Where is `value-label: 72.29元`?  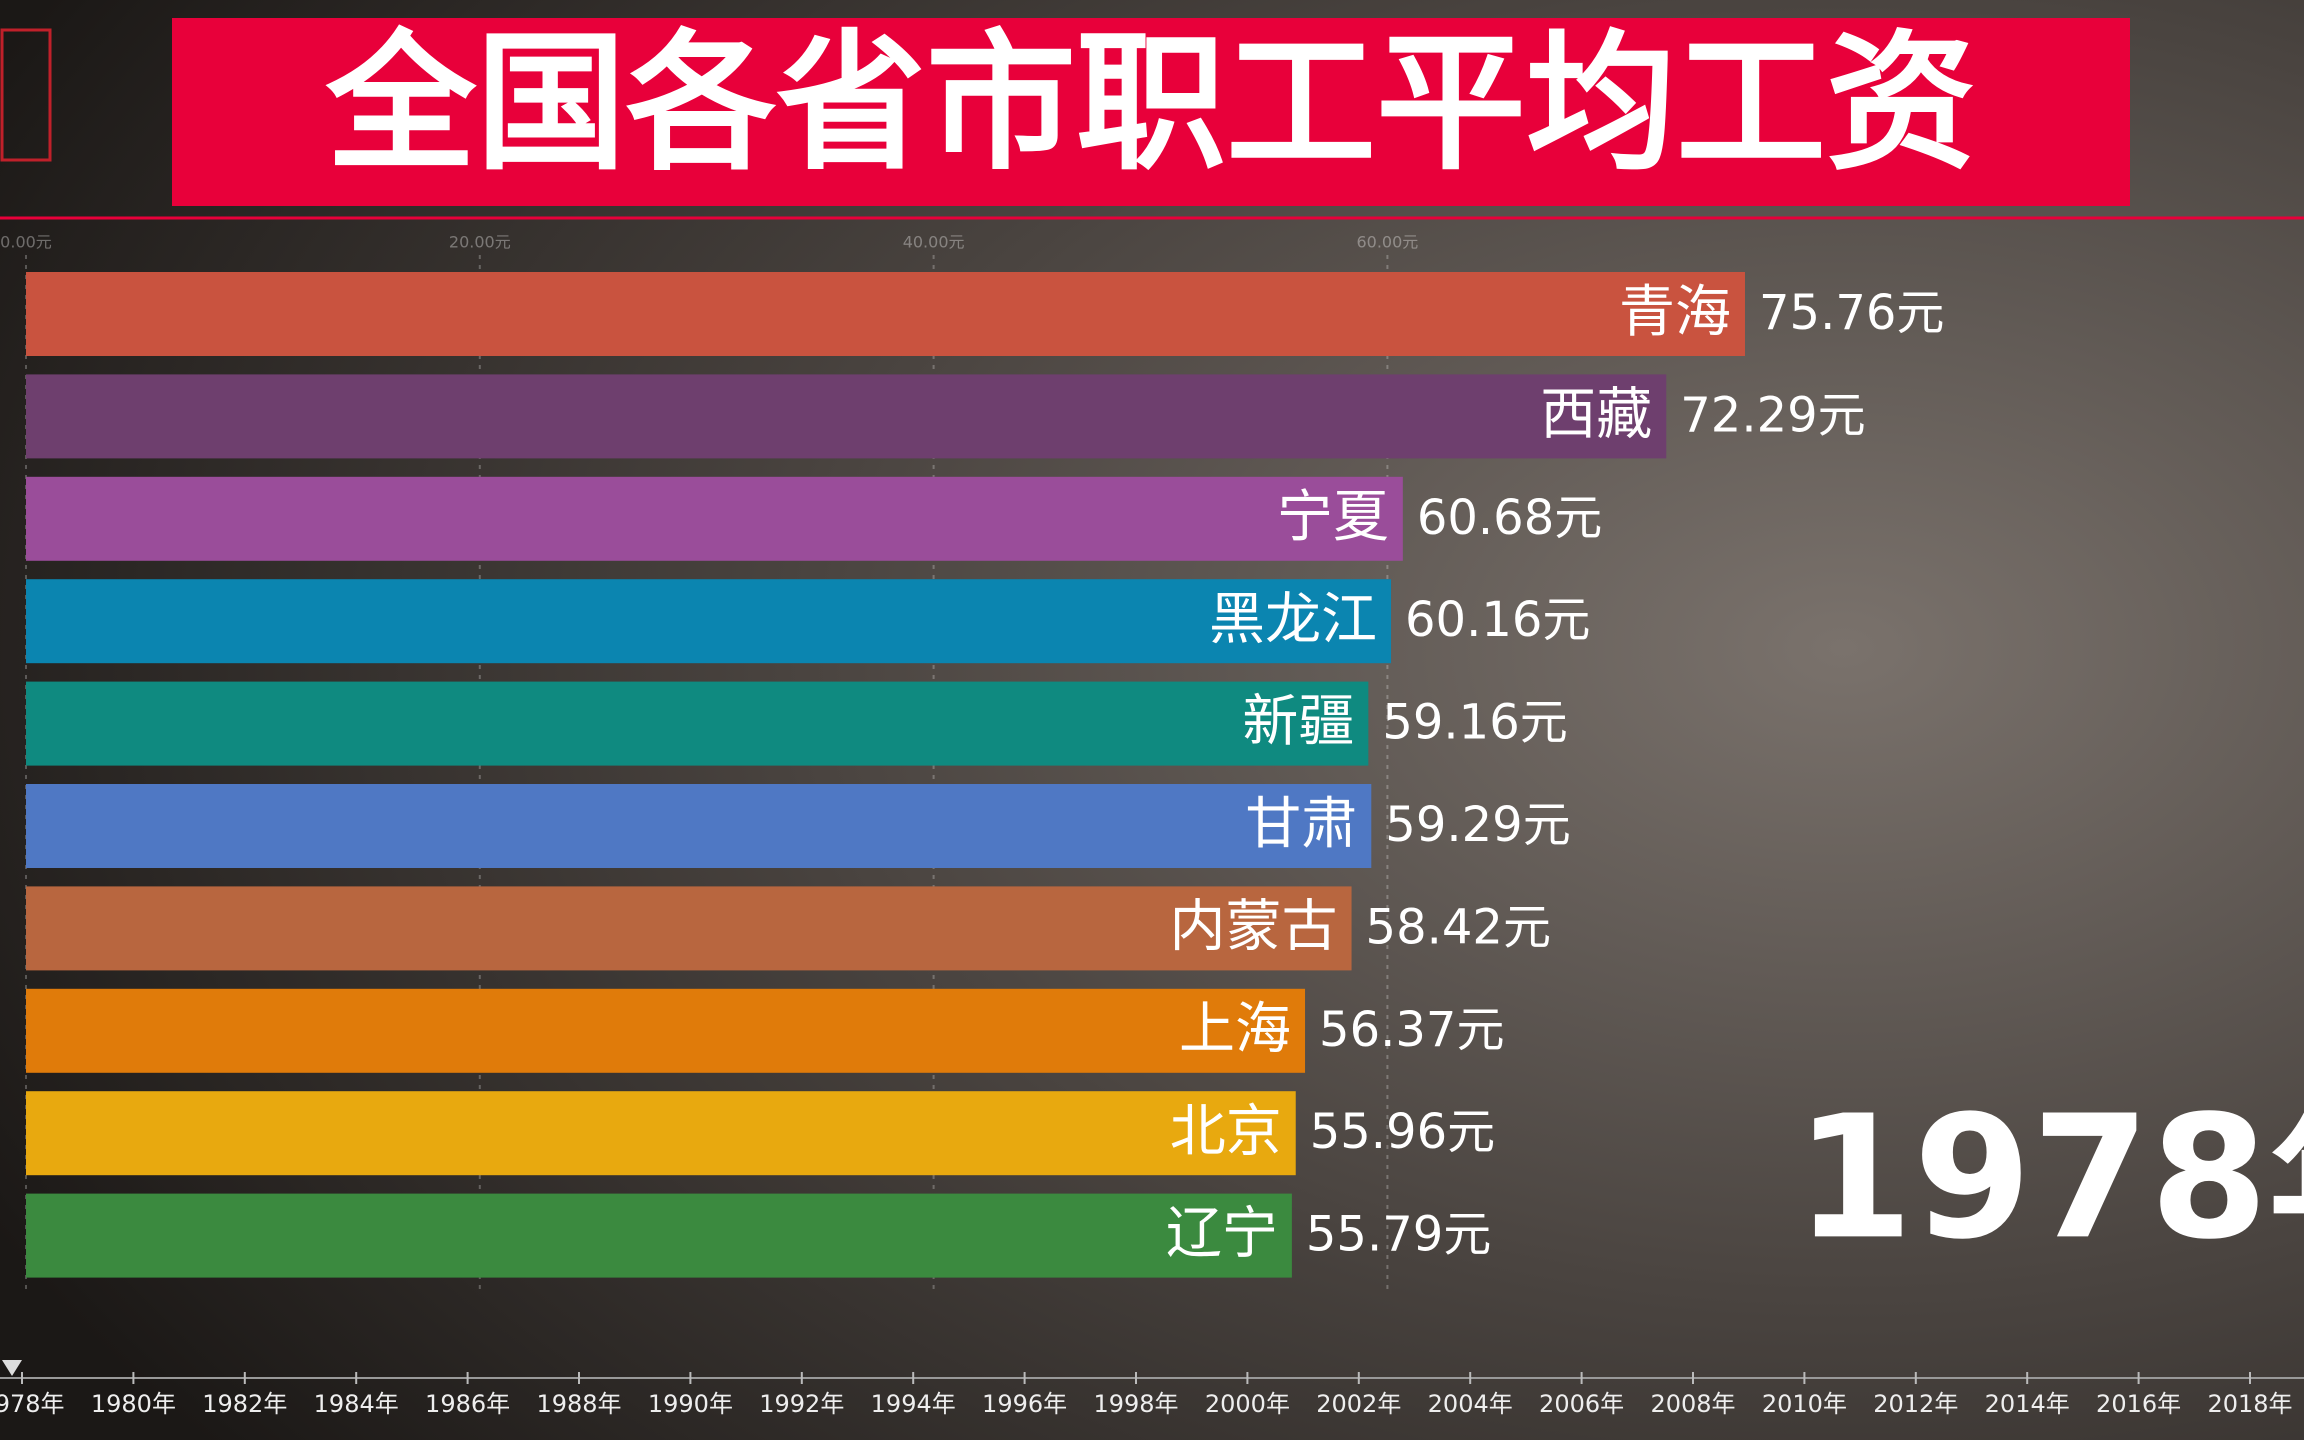
value-label: 72.29元 is located at coordinates (1772, 415).